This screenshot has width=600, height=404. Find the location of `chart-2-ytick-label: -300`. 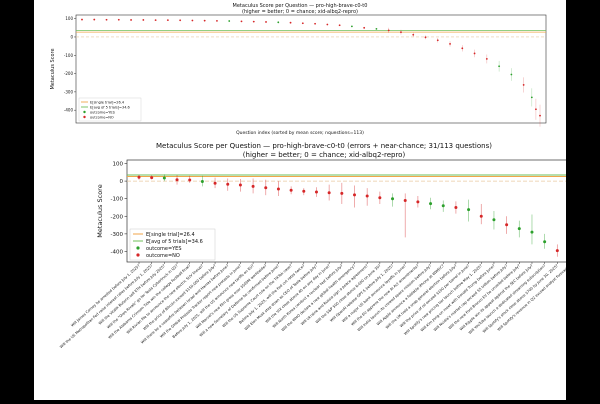

chart-2-ytick-label: -300 is located at coordinates (117, 235).